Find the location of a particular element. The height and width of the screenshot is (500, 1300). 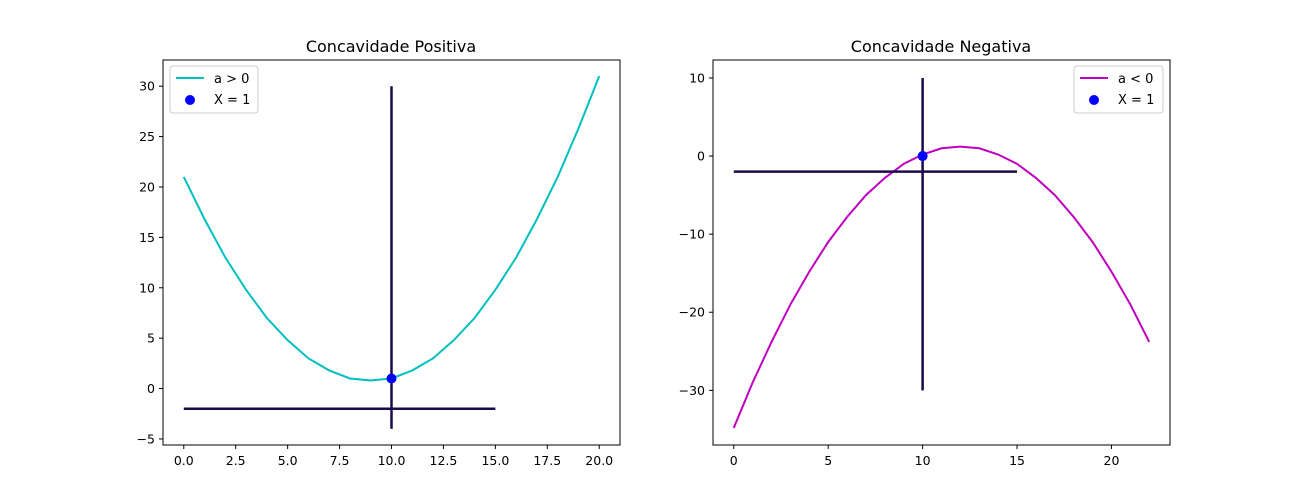

y-tick-label: 30 is located at coordinates (147, 86).